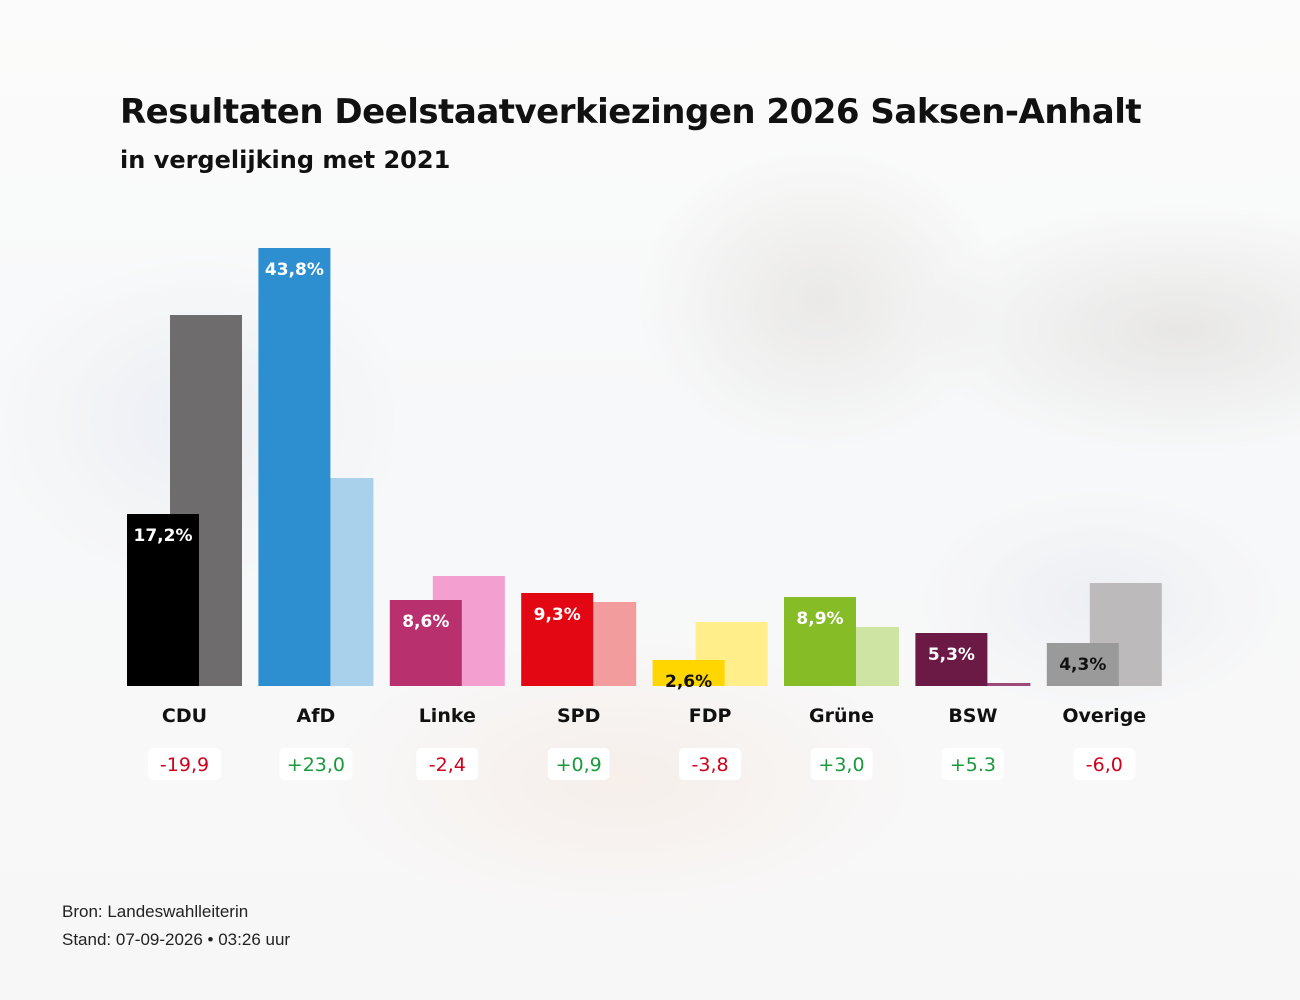 The height and width of the screenshot is (1000, 1300). I want to click on data-label-fdp: 2,6%, so click(688, 682).